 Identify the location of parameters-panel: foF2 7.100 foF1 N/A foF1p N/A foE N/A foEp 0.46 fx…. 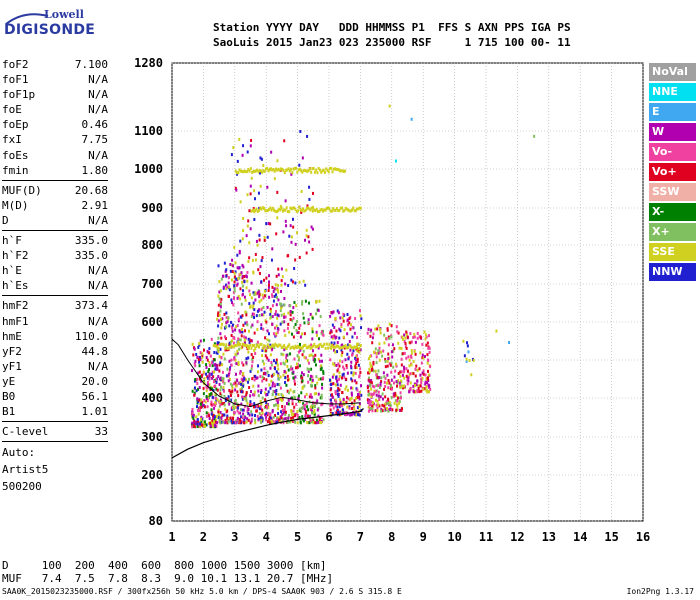
(55, 276).